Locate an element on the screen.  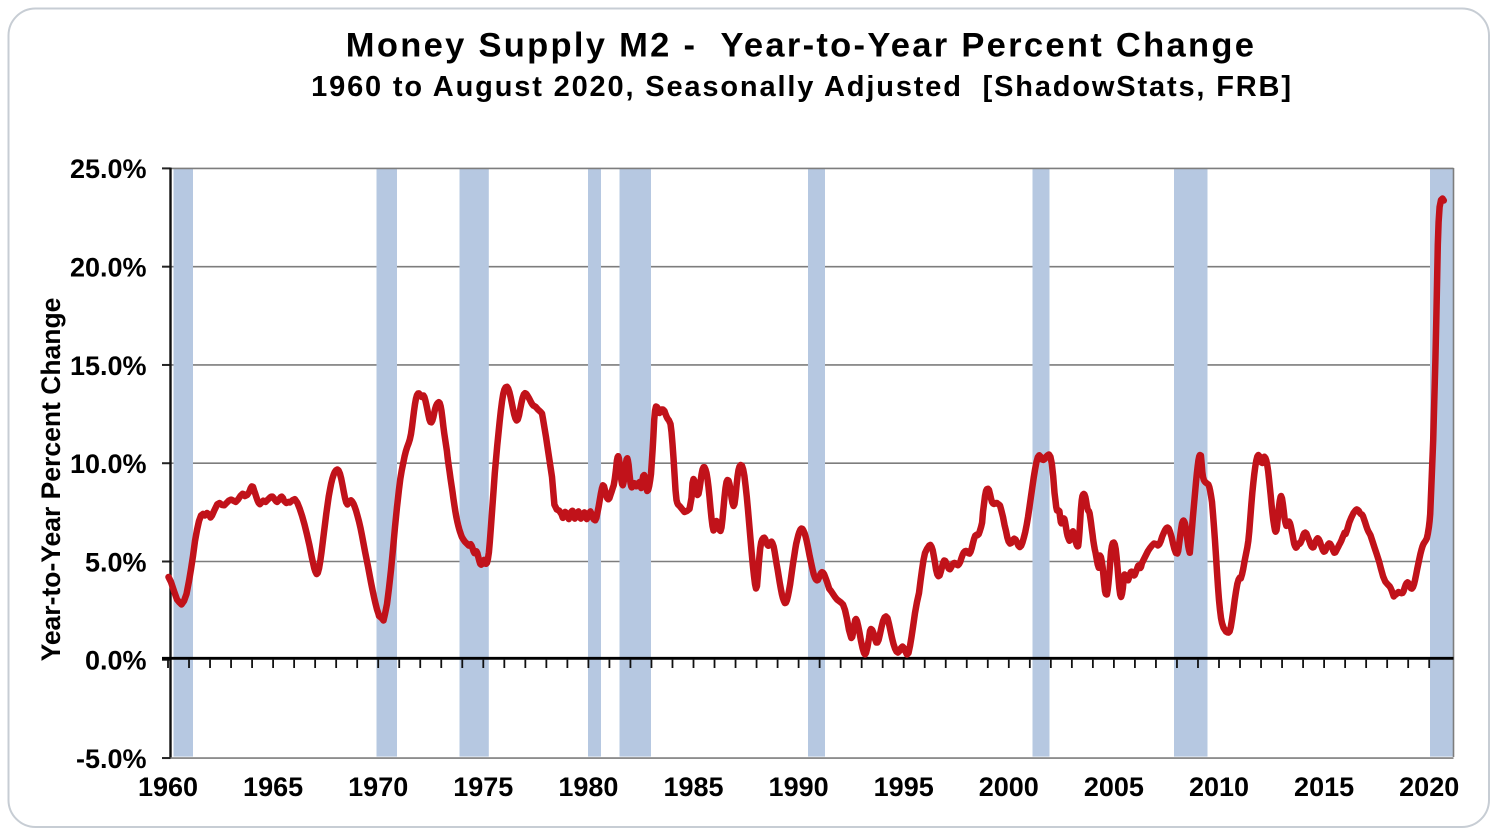
svg-text: 2015 is located at coordinates (1324, 787).